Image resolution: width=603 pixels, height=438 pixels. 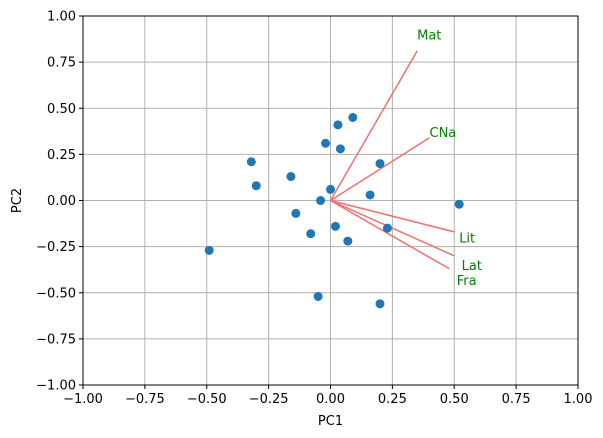 I want to click on vector-label-cna: CNa, so click(x=443, y=133).